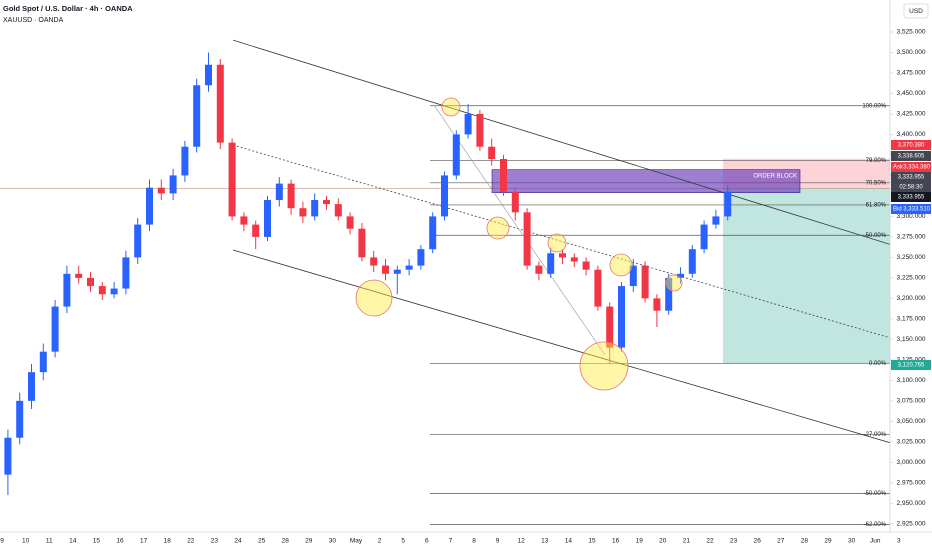 The image size is (932, 550). What do you see at coordinates (898, 168) in the screenshot?
I see `price-tag-prefix: Ask` at bounding box center [898, 168].